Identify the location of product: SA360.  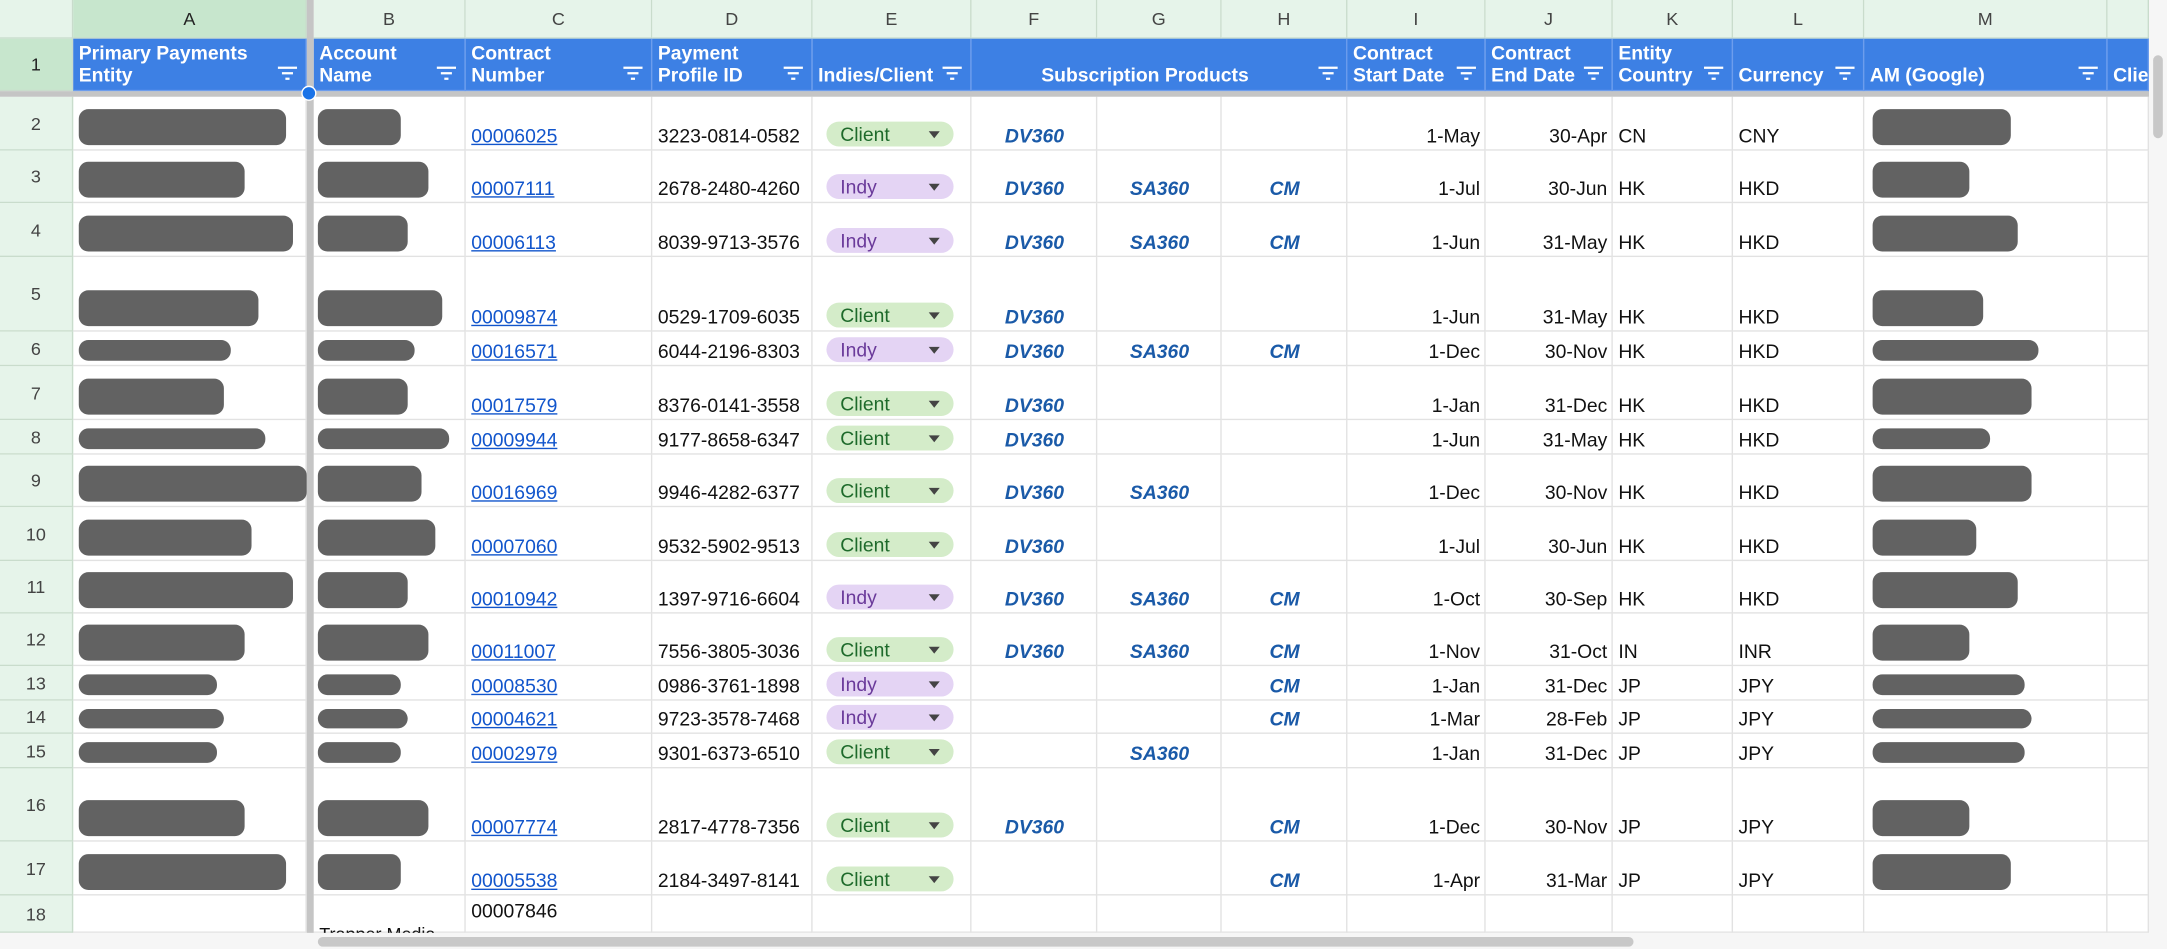
(1159, 598).